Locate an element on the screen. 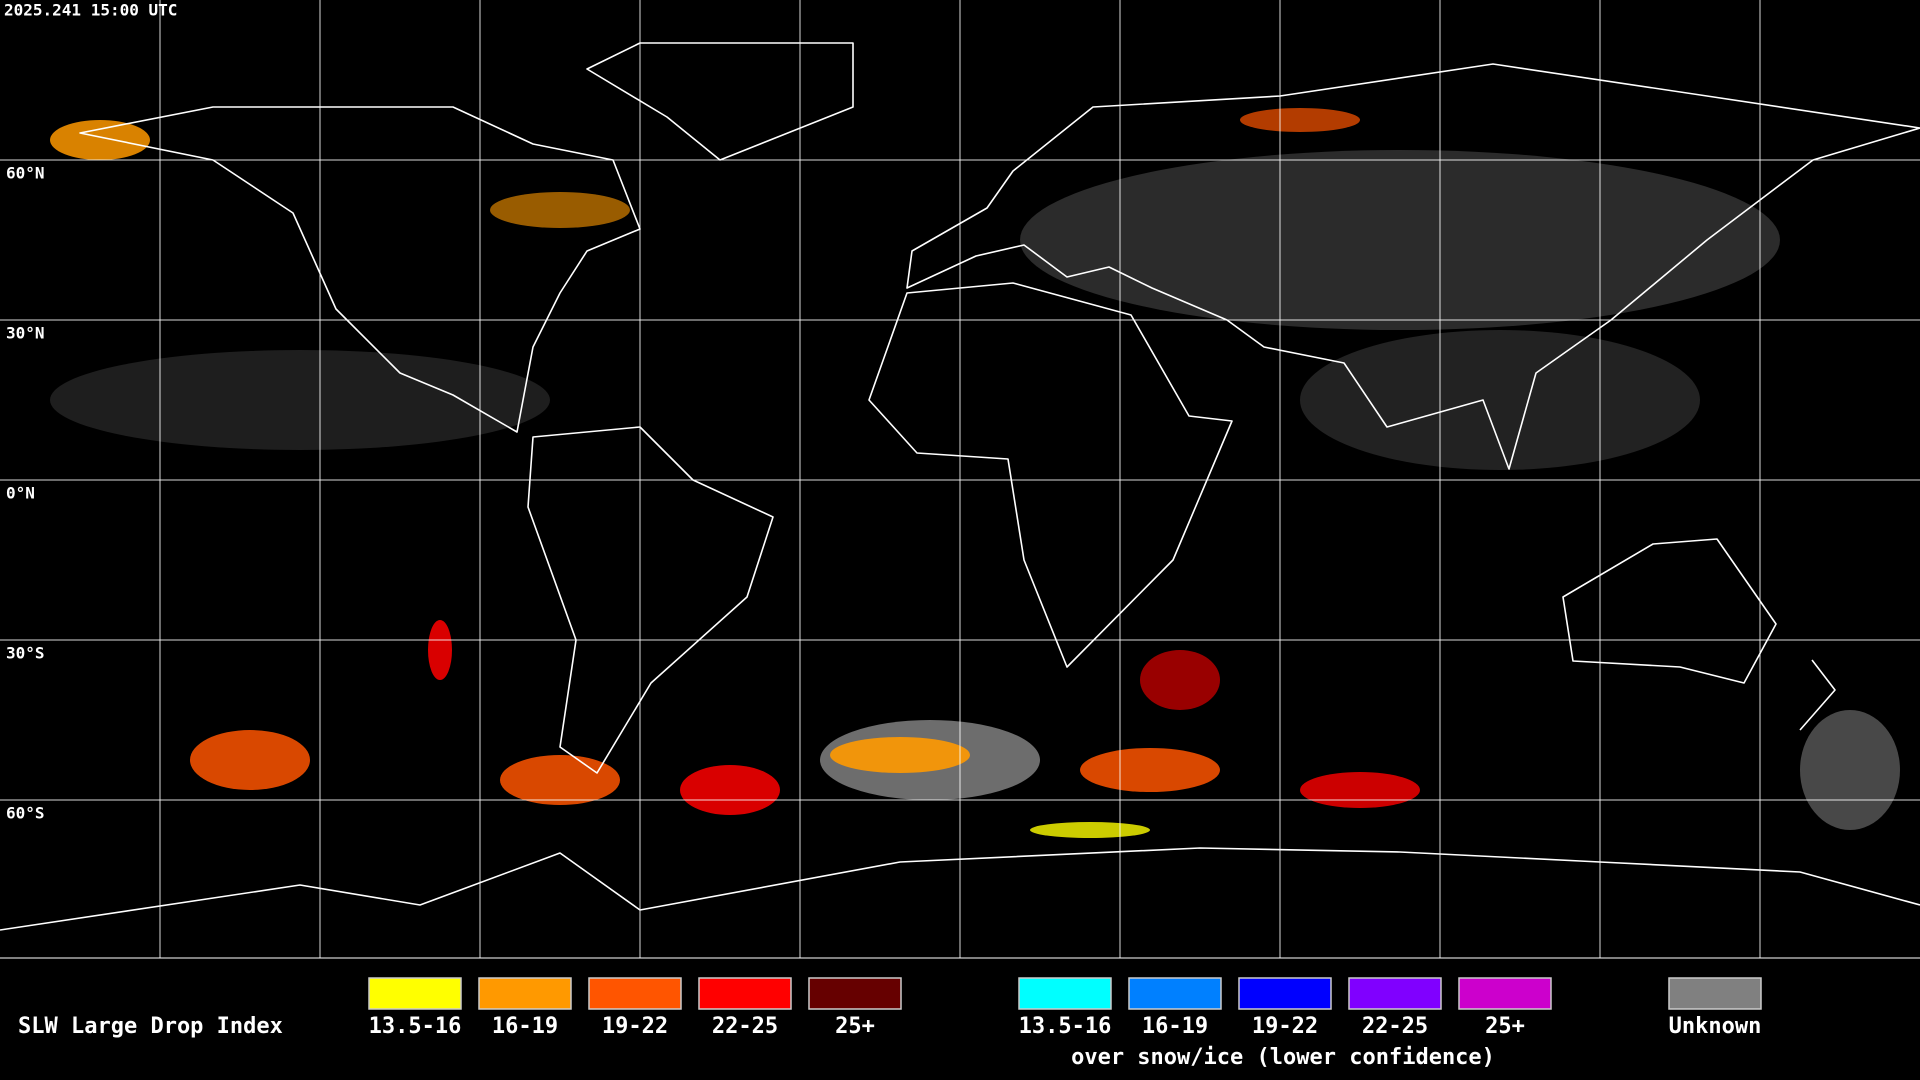 The height and width of the screenshot is (1080, 1920). north-america is located at coordinates (360, 269).